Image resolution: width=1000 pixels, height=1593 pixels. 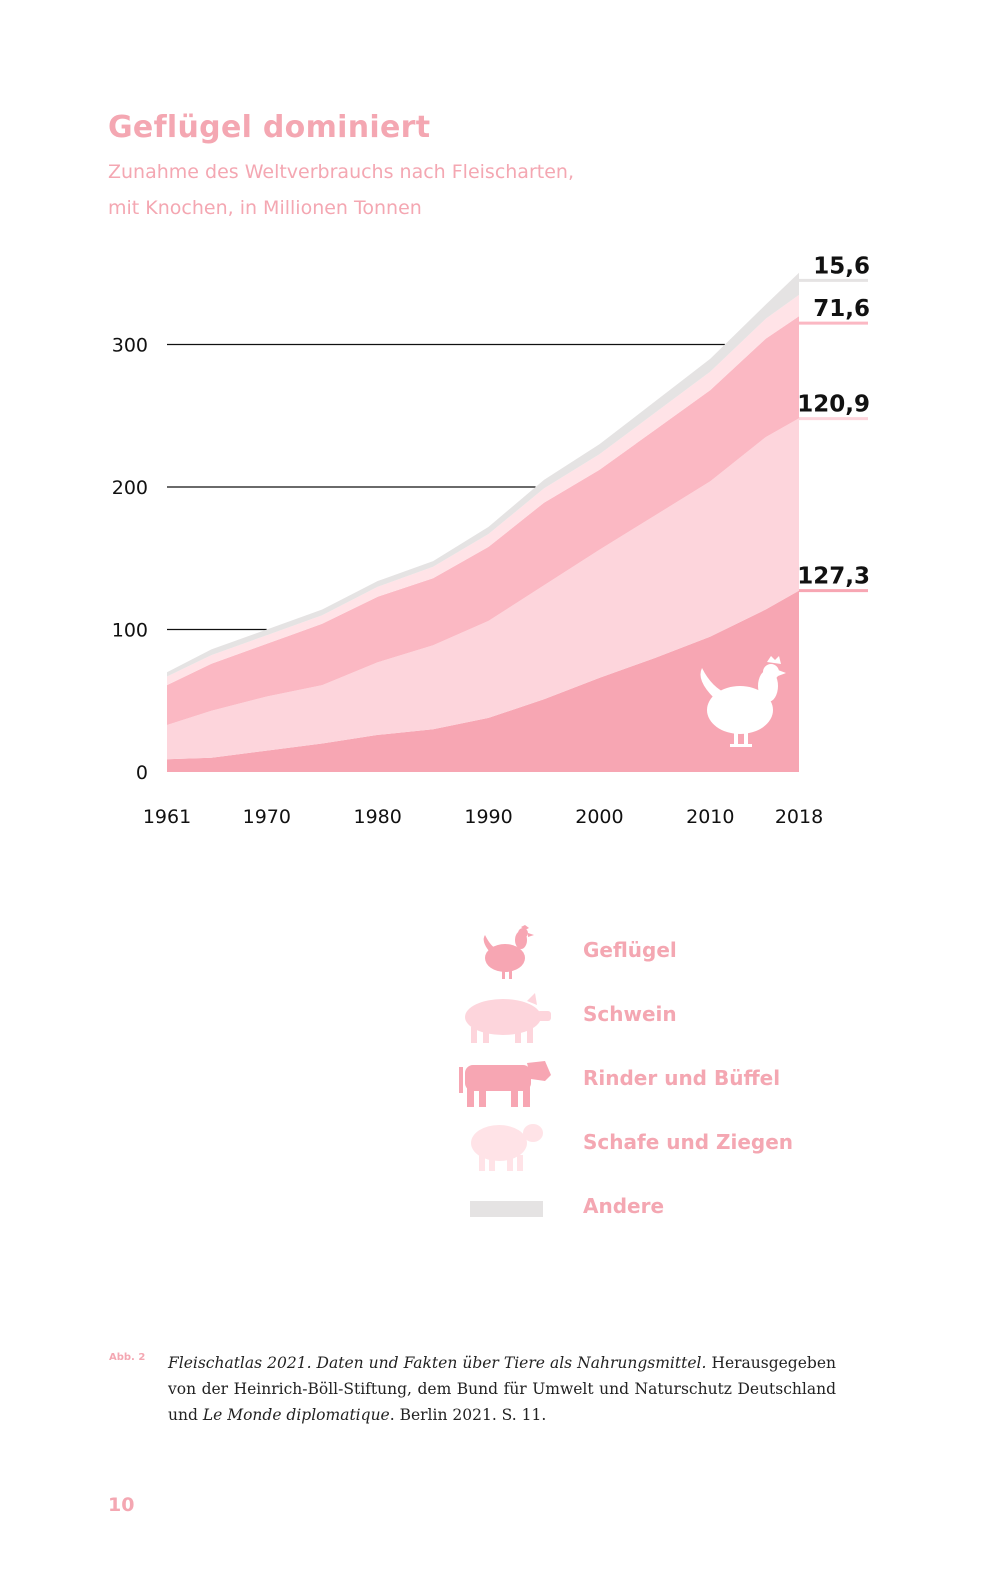 I want to click on end-value-label: 71,6, so click(x=841, y=309).